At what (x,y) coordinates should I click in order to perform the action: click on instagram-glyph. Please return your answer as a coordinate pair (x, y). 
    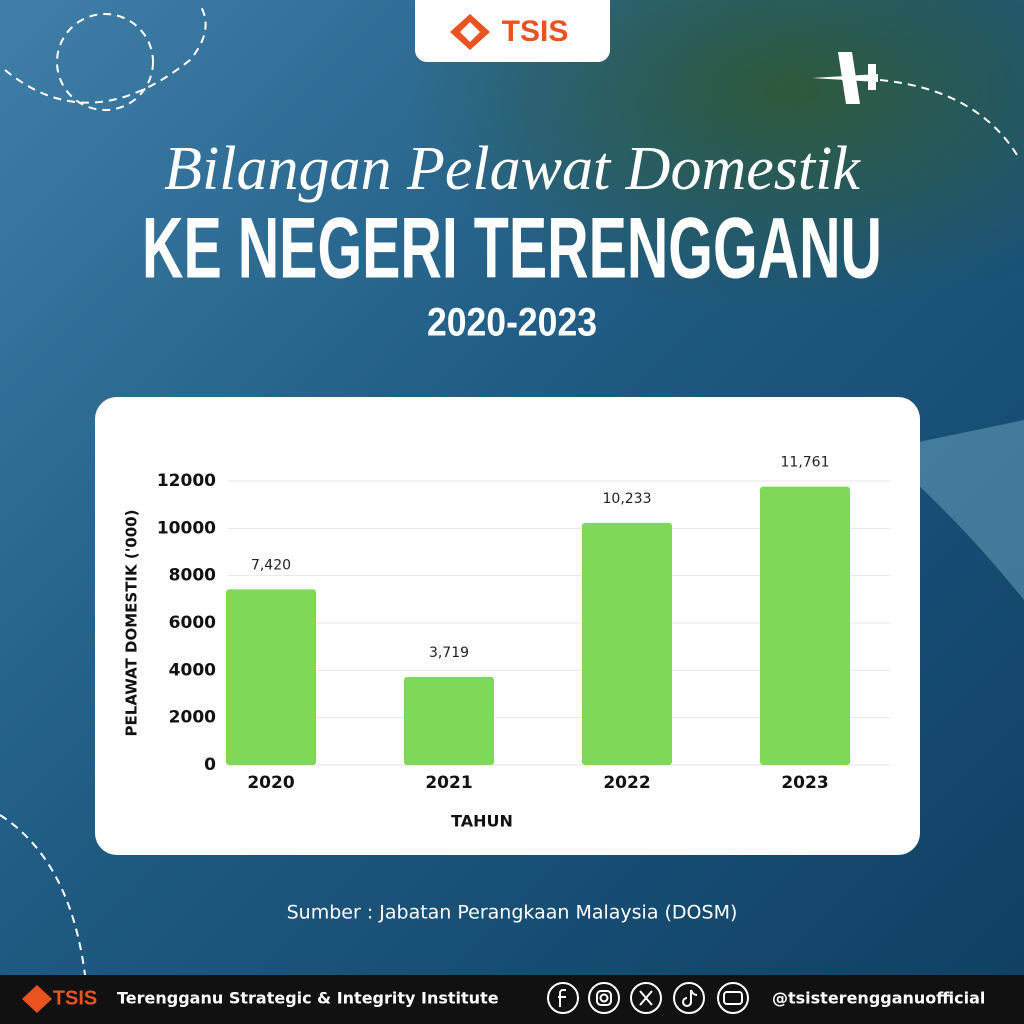
    Looking at the image, I should click on (604, 998).